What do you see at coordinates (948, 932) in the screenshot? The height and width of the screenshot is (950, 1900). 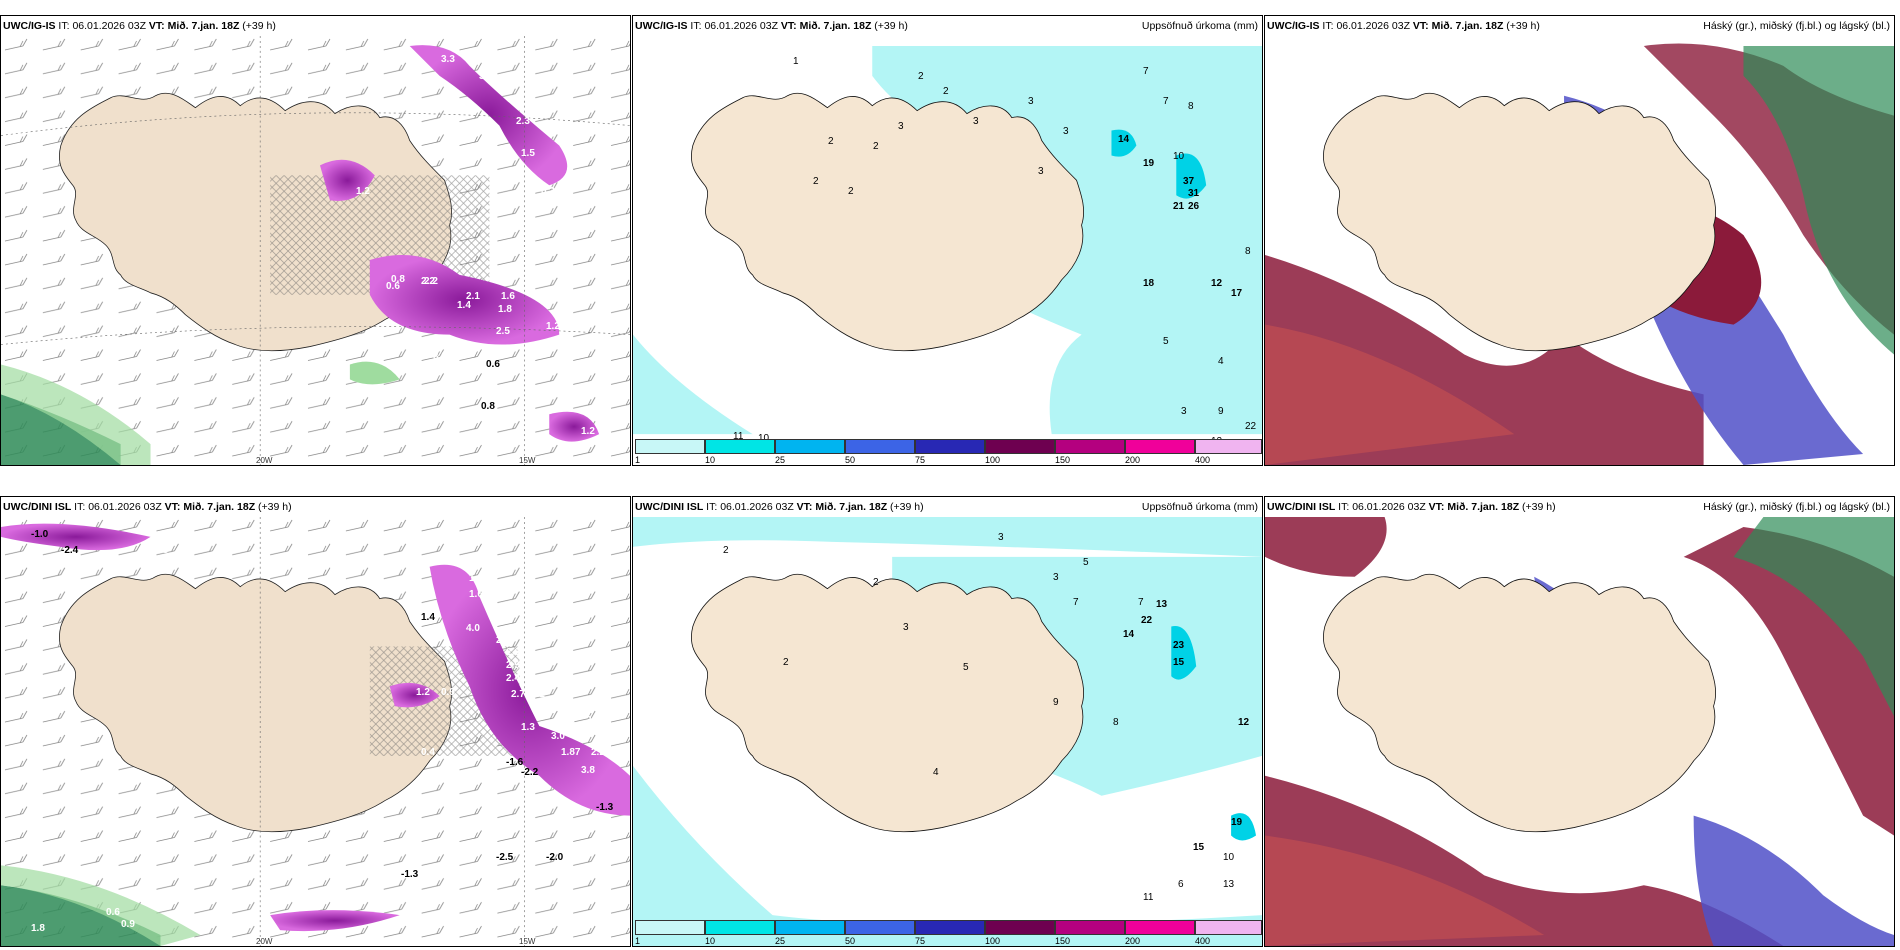 I see `precip-legend: 1 10 25 50 75 100 150 200 400` at bounding box center [948, 932].